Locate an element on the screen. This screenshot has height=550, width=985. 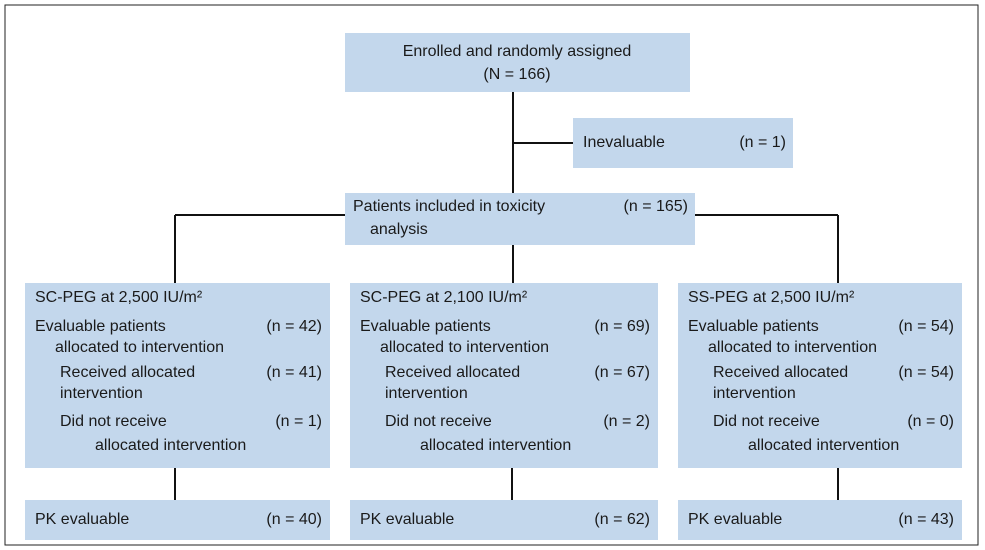
count: (n = 41) is located at coordinates (294, 372).